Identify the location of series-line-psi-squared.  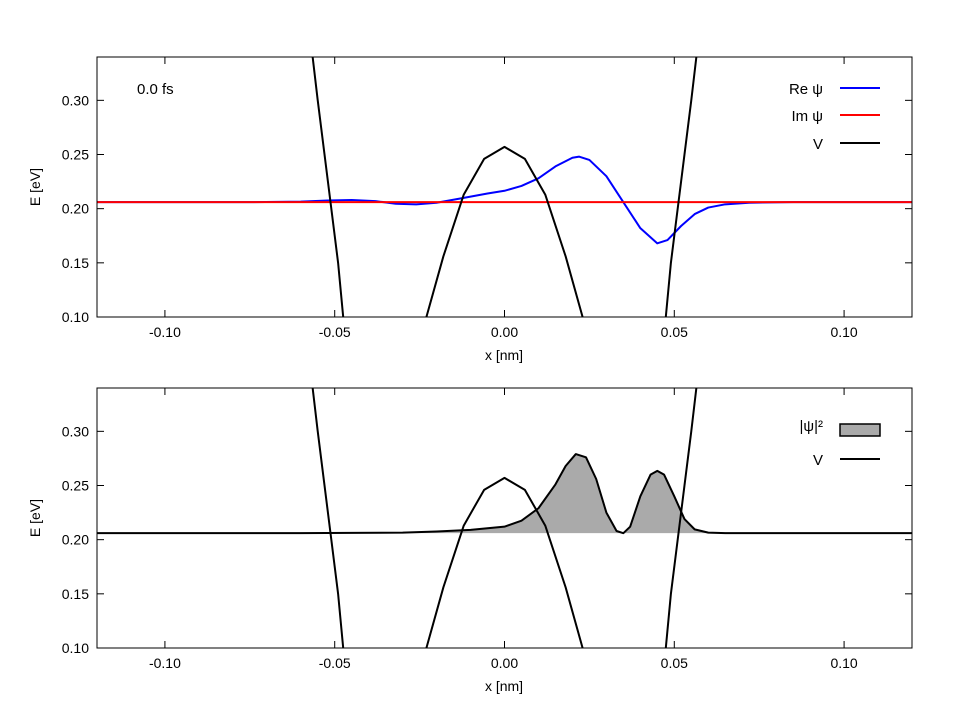
(504, 494).